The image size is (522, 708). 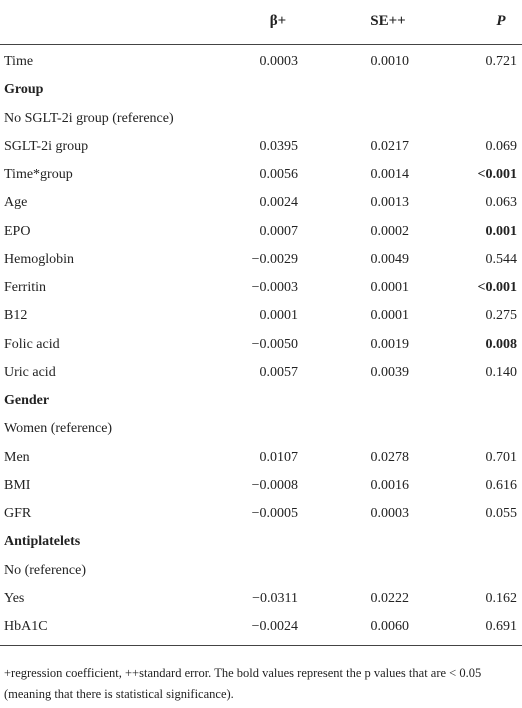 I want to click on value-cell: 0.140, so click(x=501, y=372).